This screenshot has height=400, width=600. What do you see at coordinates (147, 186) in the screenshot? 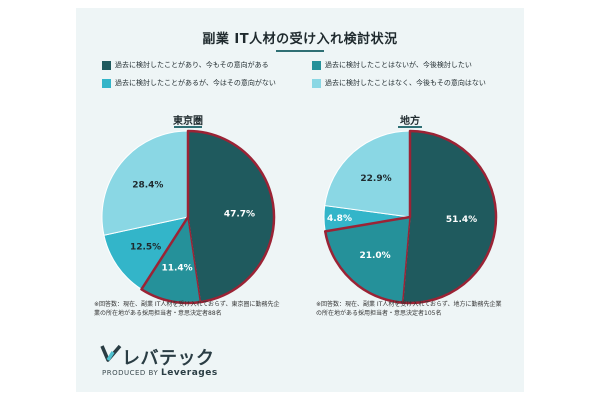
I see `slice-value-label-tokyo-4: 28.4%` at bounding box center [147, 186].